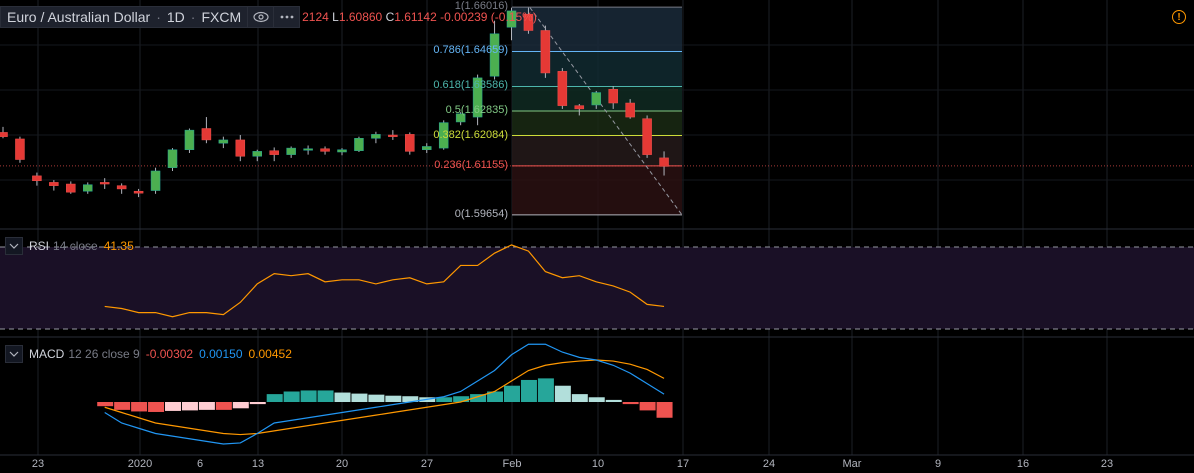 The height and width of the screenshot is (473, 1194). What do you see at coordinates (124, 17) in the screenshot?
I see `symbol-title: Euro / Australian Dollar · 1D · FXCM` at bounding box center [124, 17].